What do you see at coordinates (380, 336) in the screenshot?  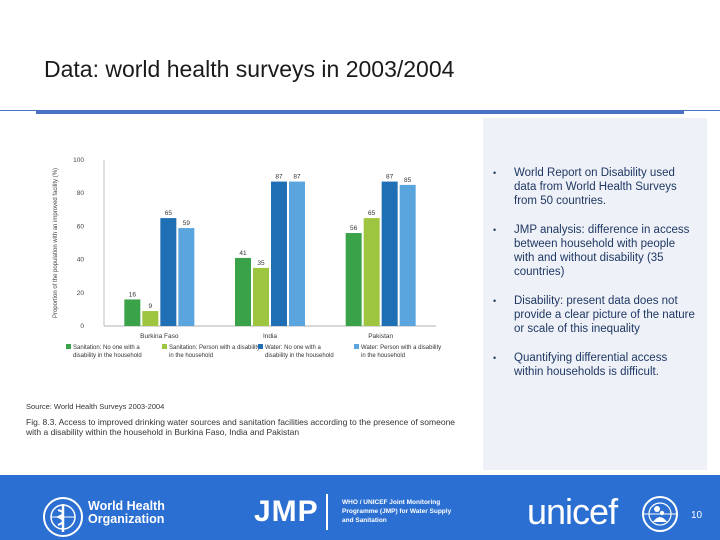 I see `x-category-label: Pakistan` at bounding box center [380, 336].